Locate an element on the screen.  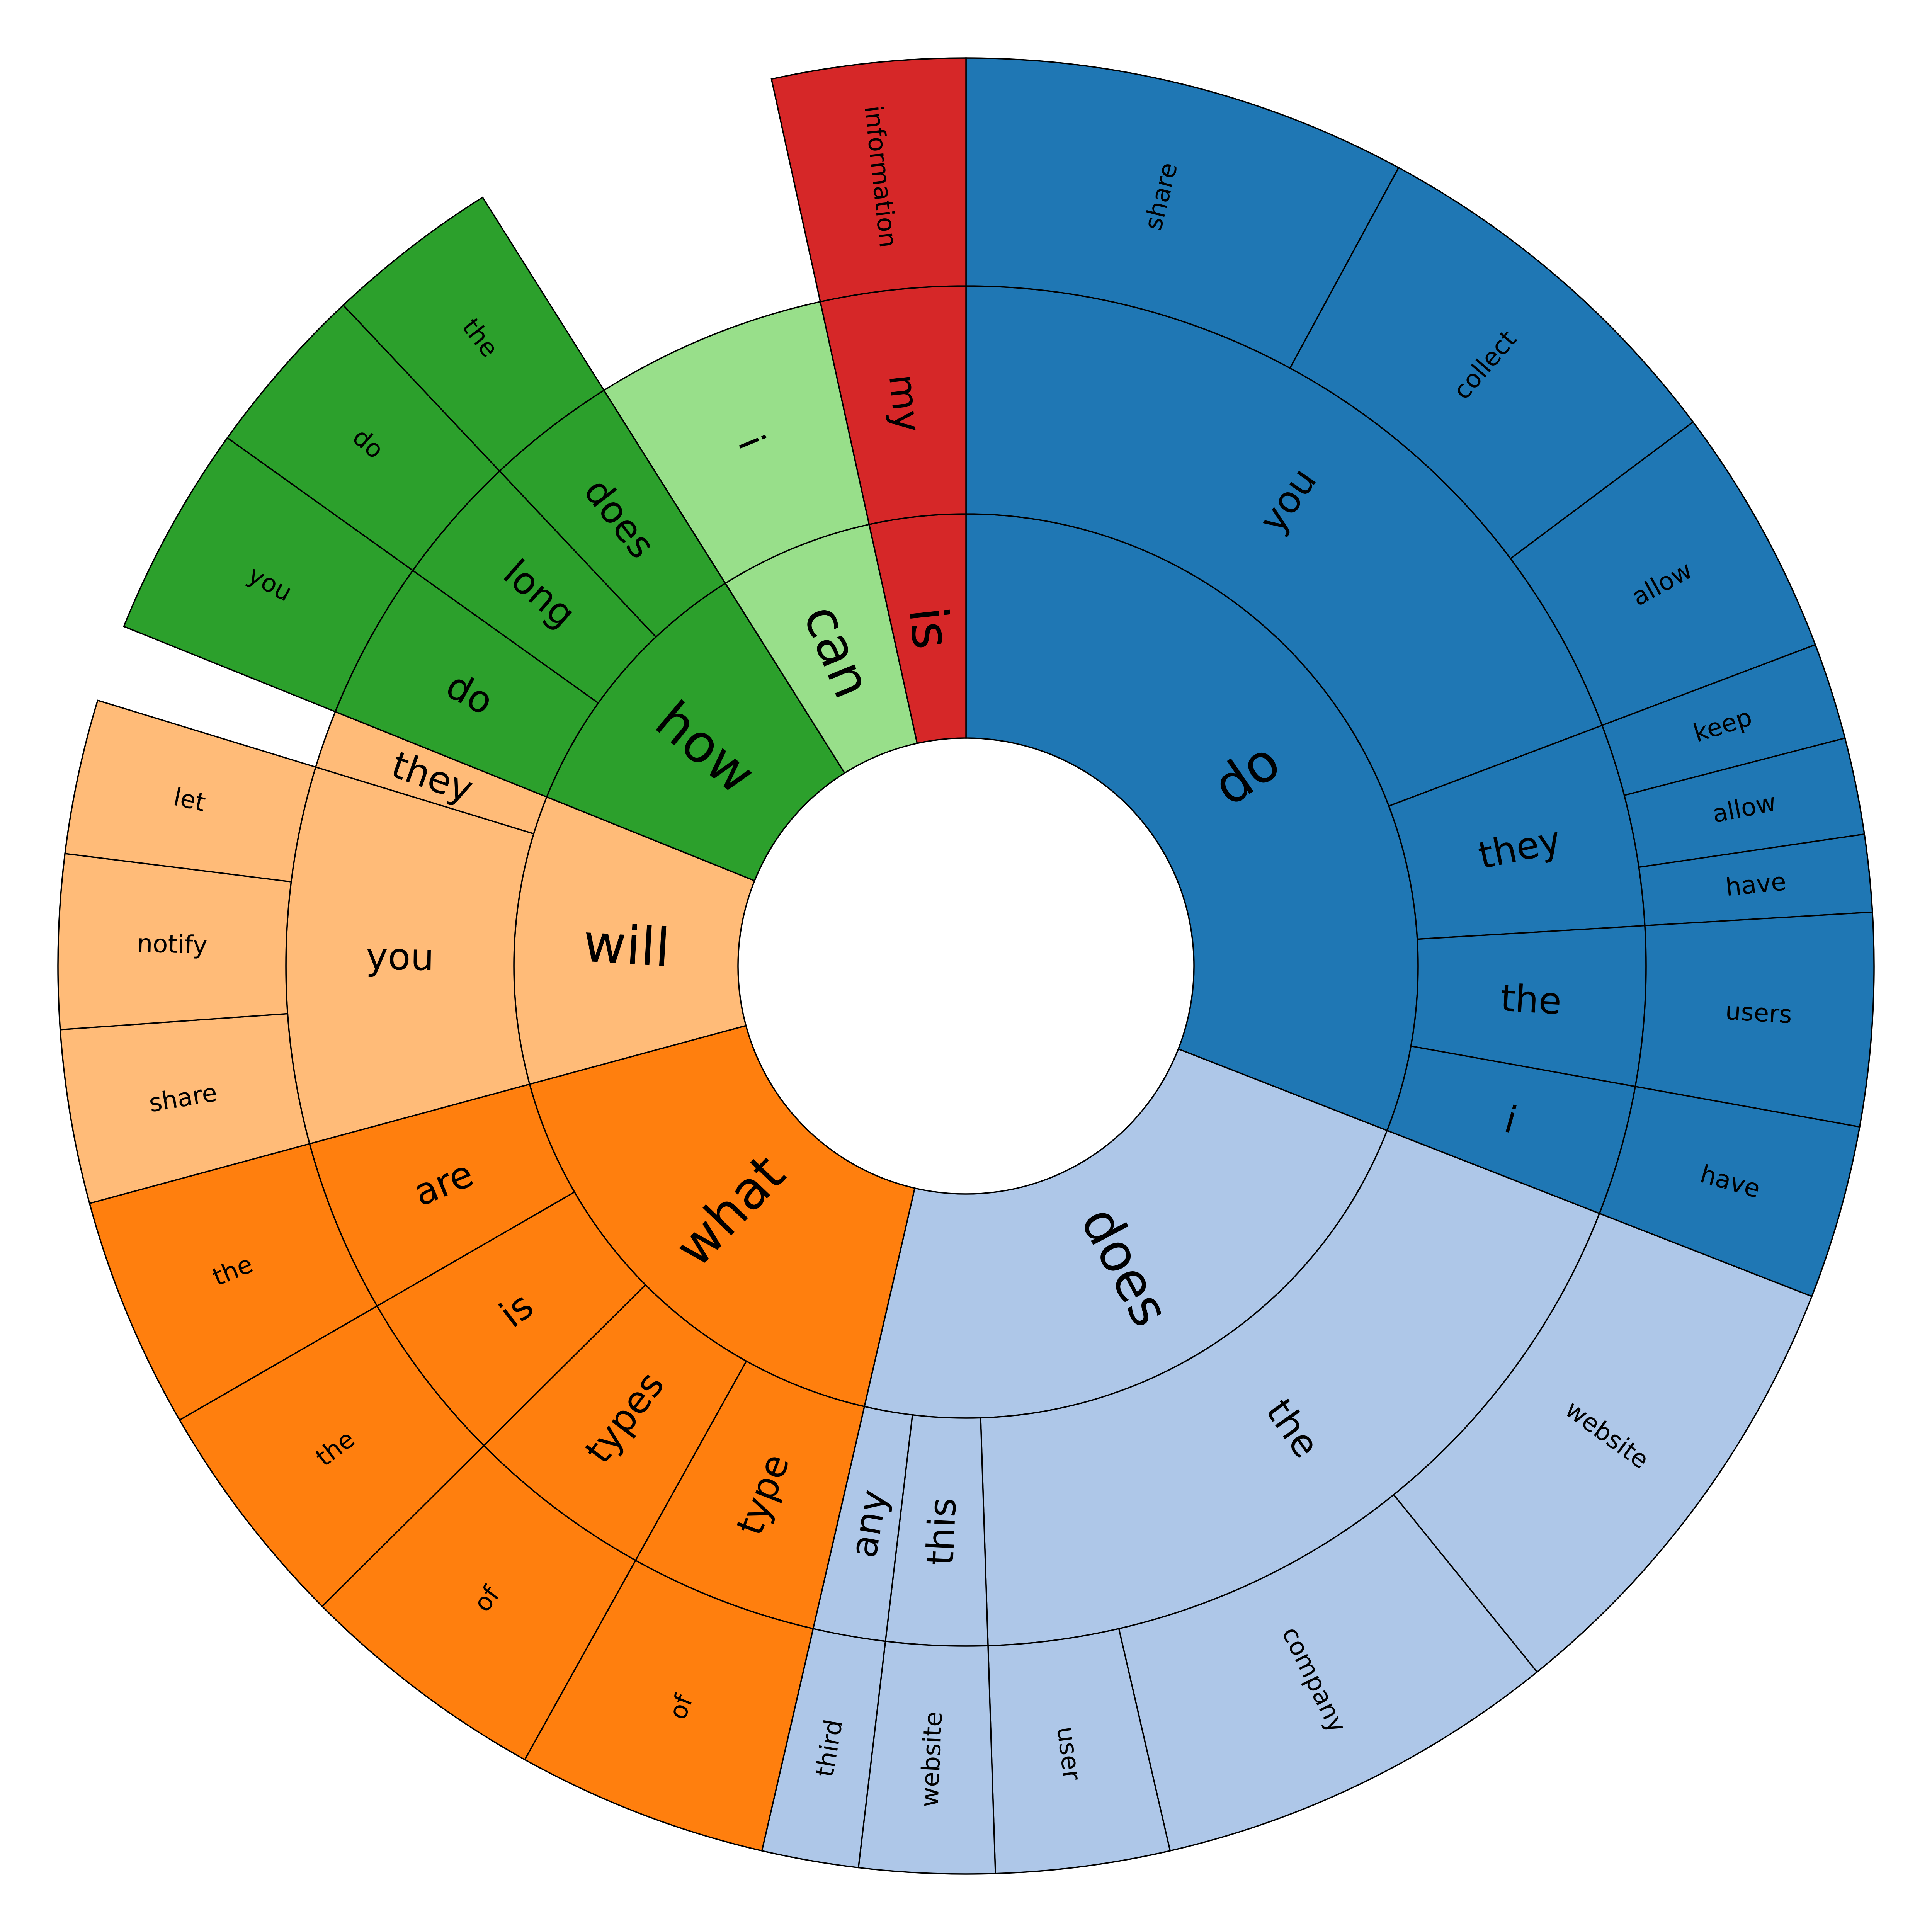
label-root-will: will is located at coordinates (627, 946).